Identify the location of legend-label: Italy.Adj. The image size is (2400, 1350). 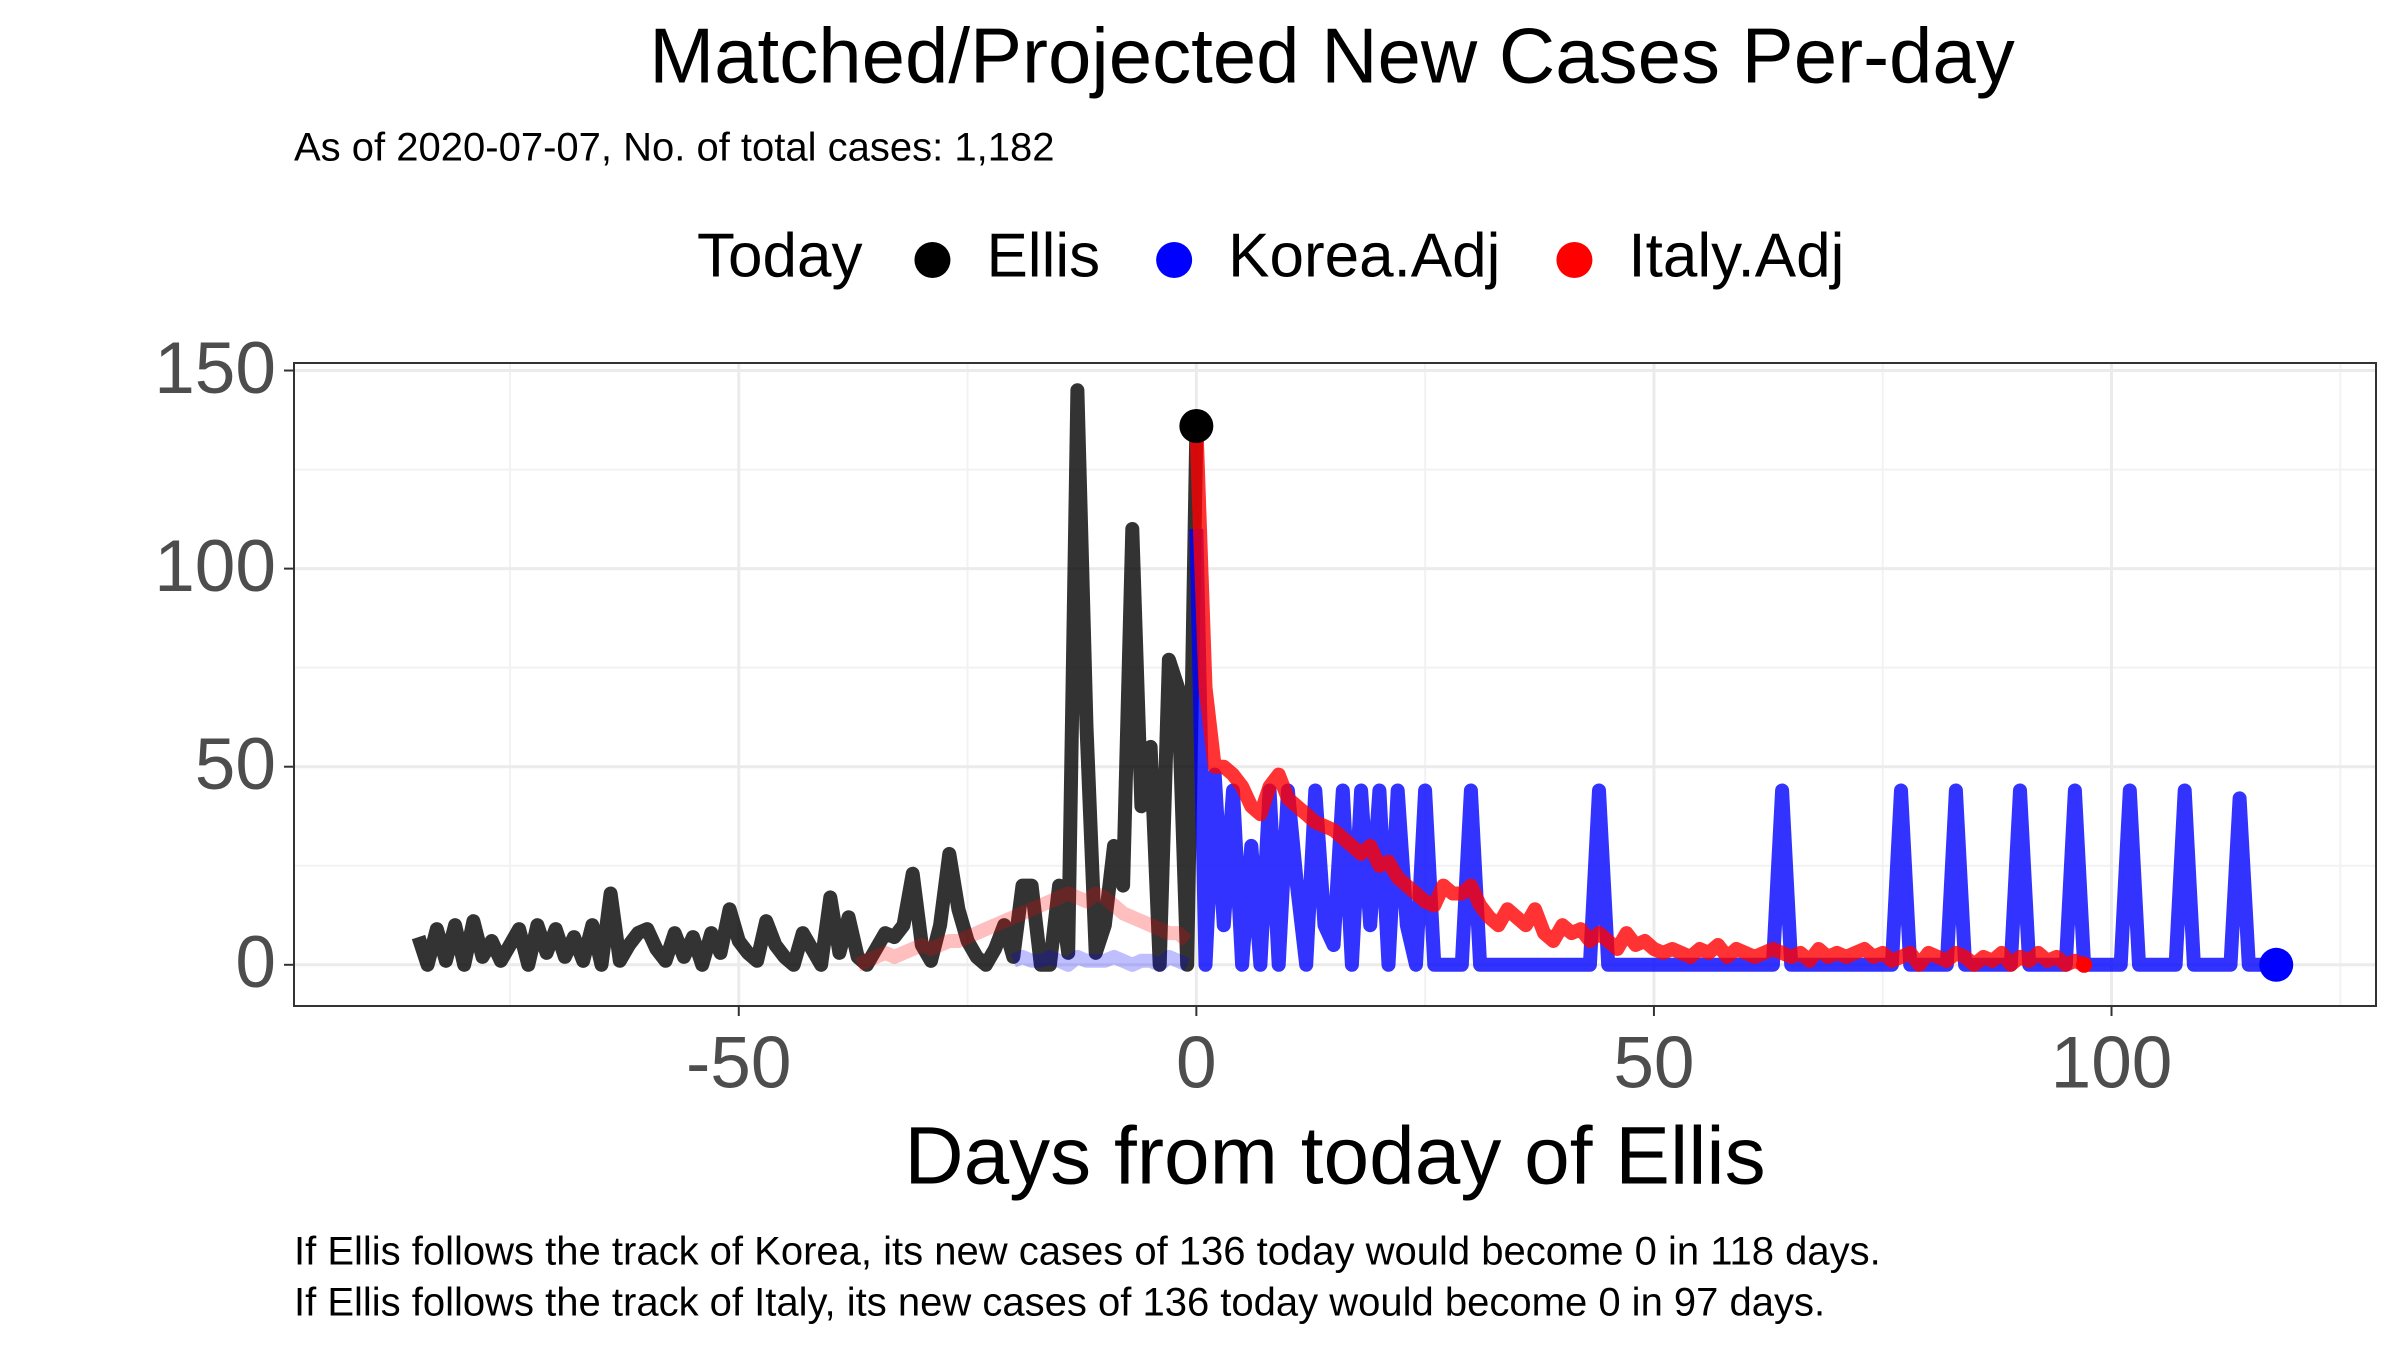
(1736, 255).